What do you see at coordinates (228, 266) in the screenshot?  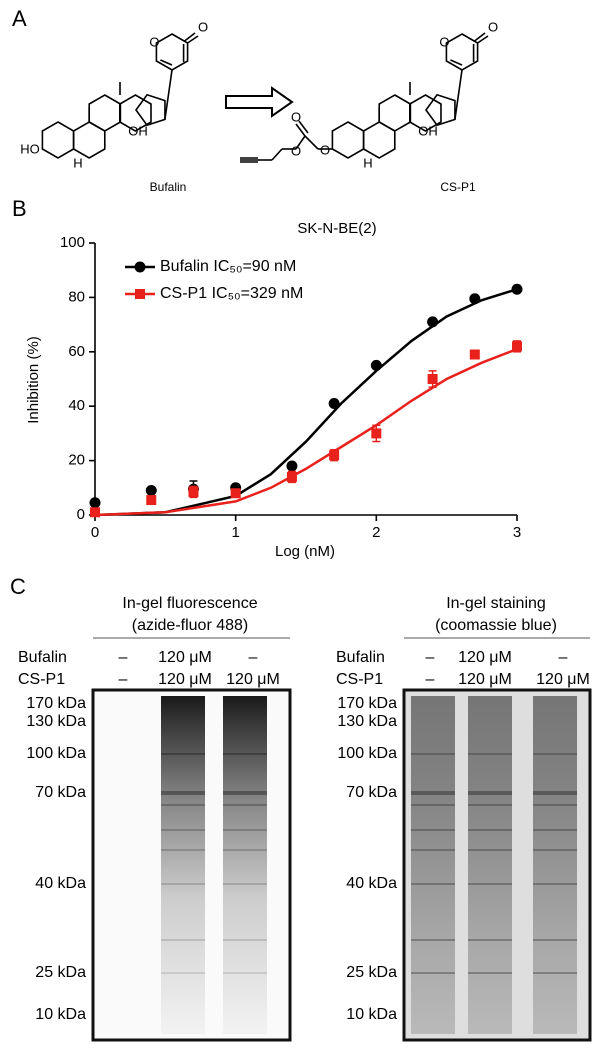 I see `legend-label: Bufalin IC₅₀=90 nM` at bounding box center [228, 266].